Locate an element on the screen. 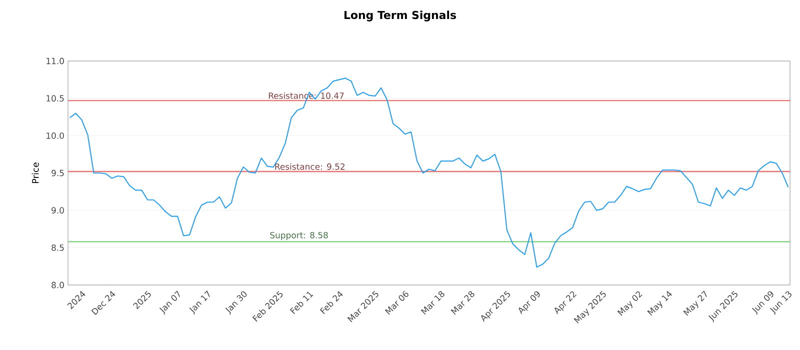  ref-line-label: Support: 8.58 is located at coordinates (299, 236).